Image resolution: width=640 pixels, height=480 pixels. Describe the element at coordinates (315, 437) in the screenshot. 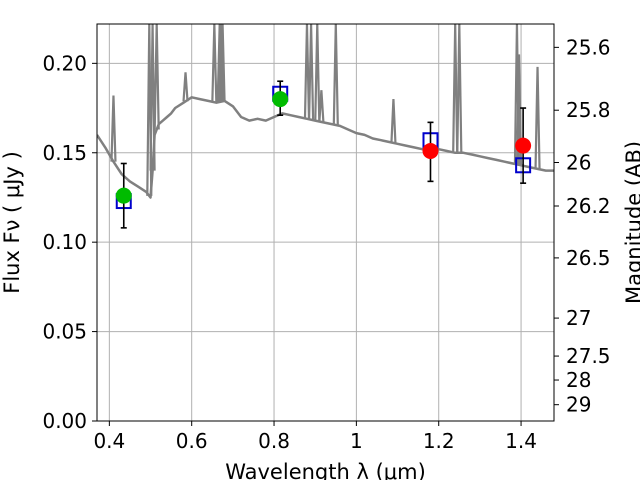

I see `x-axis: 0.4 0.6 0.8 1 1.2 1.4` at that location.